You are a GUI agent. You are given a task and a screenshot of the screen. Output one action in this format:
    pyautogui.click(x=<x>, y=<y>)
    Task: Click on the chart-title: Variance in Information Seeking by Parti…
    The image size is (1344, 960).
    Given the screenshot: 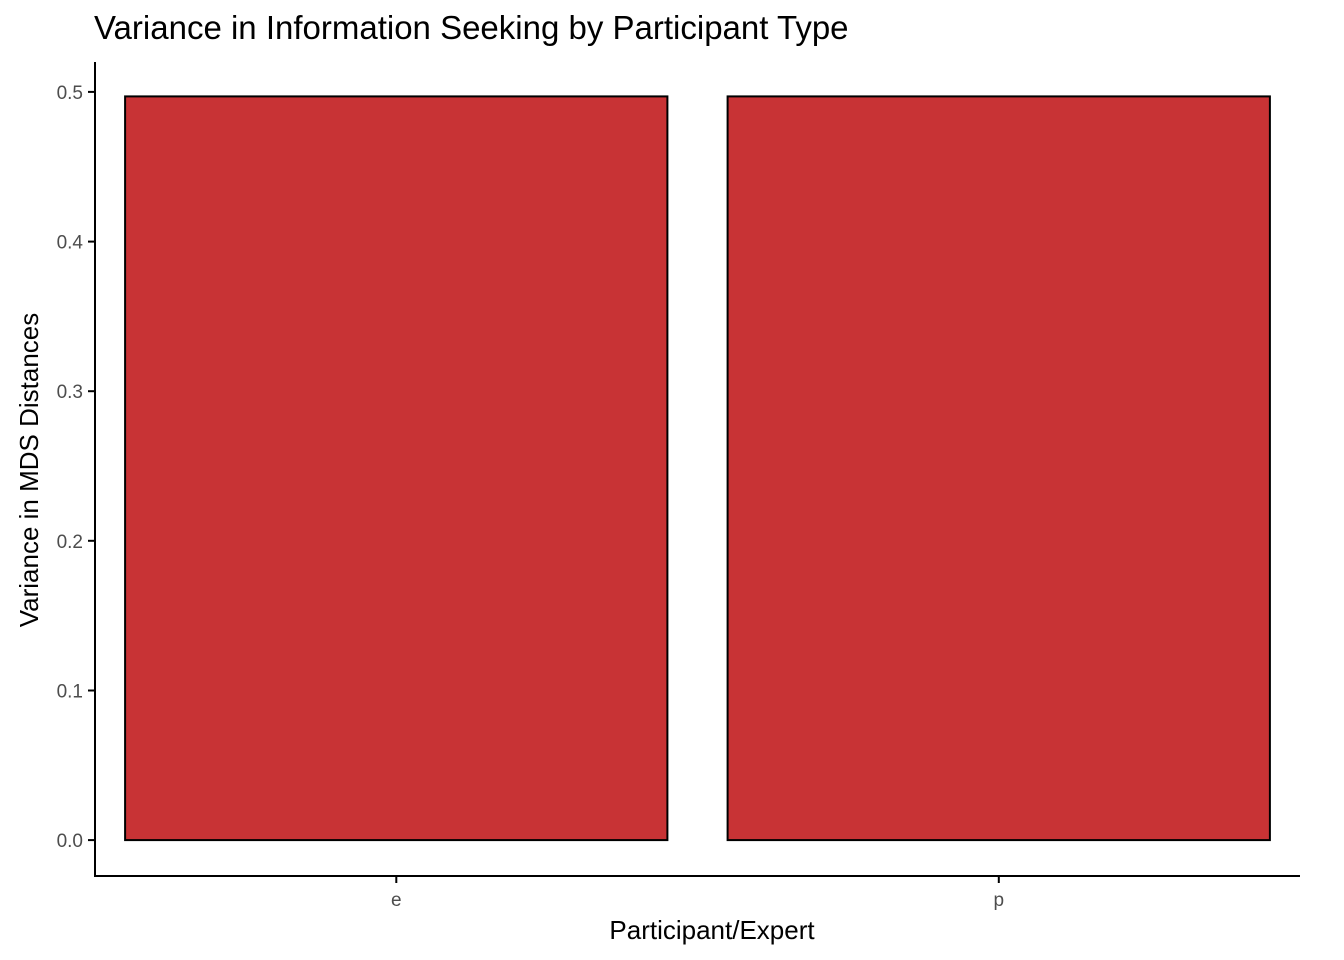 What is the action you would take?
    pyautogui.click(x=471, y=27)
    